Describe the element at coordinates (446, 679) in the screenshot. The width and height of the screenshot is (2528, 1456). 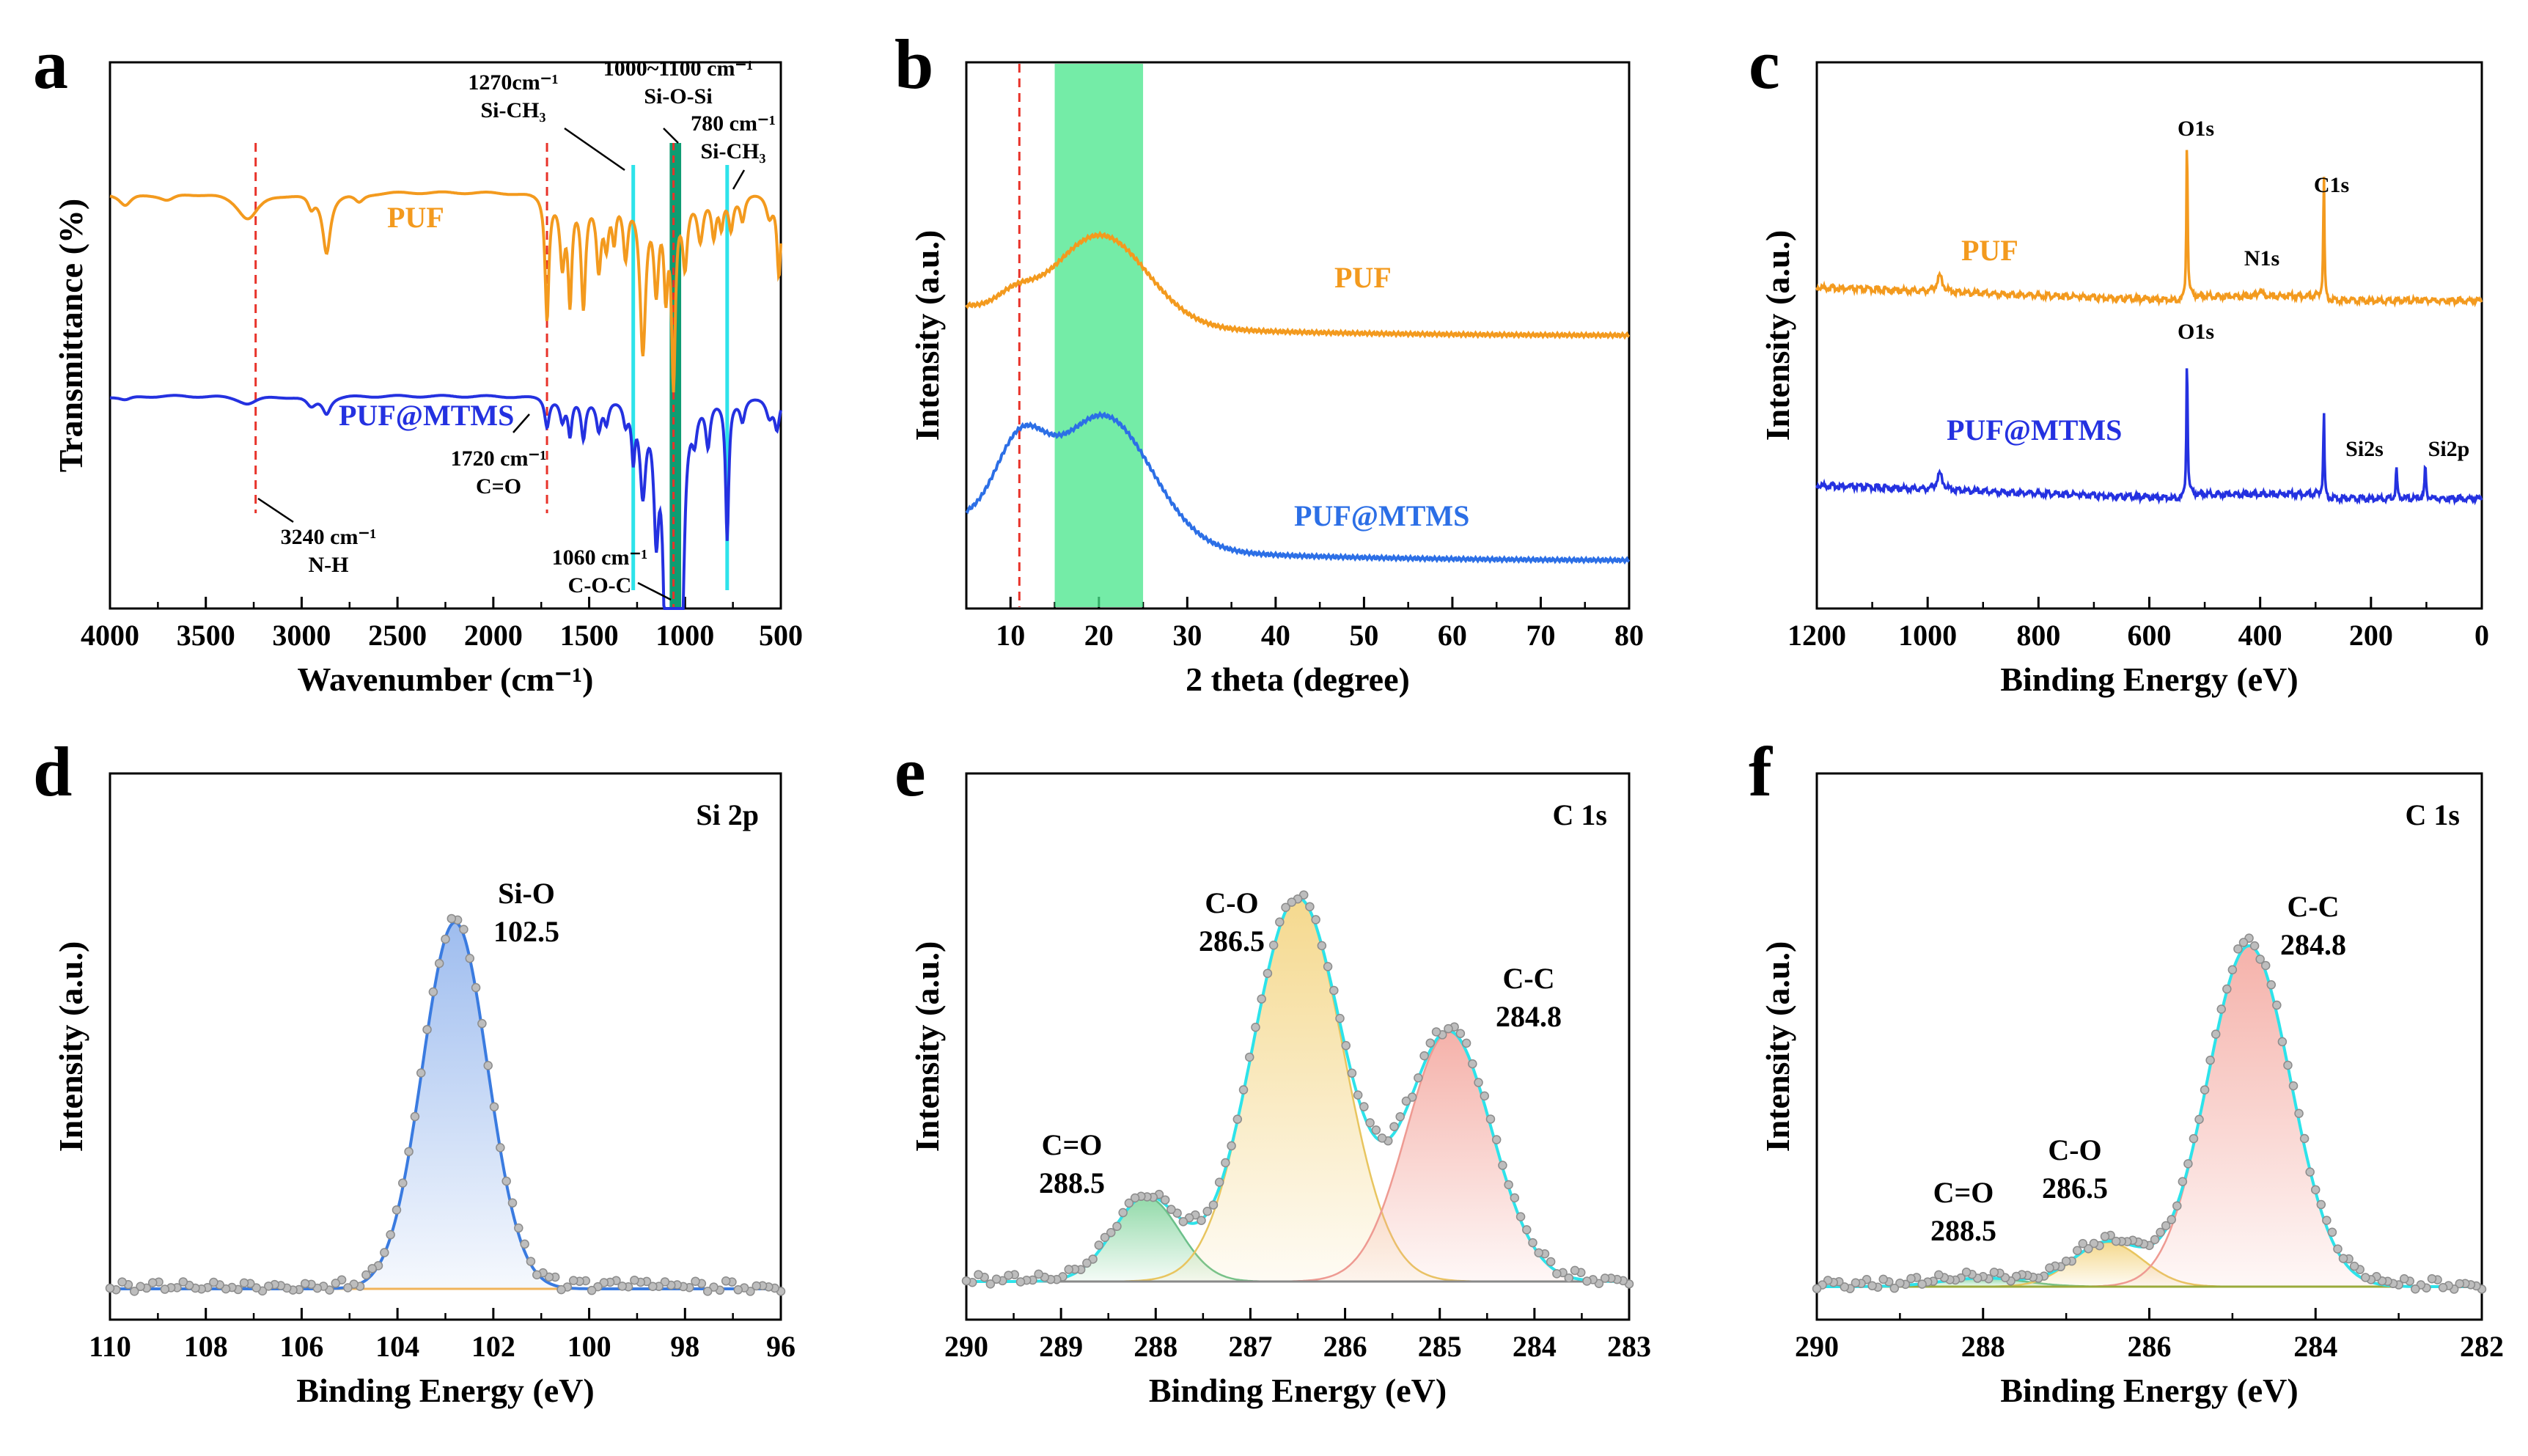
I see `x-axis-title: Wavenumber (cm⁻¹)` at that location.